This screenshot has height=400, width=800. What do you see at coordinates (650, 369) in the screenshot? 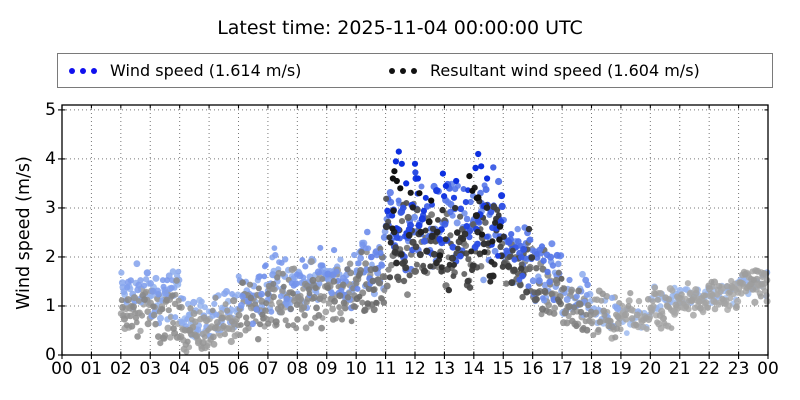
I see `x-tick-label: 20` at bounding box center [650, 369].